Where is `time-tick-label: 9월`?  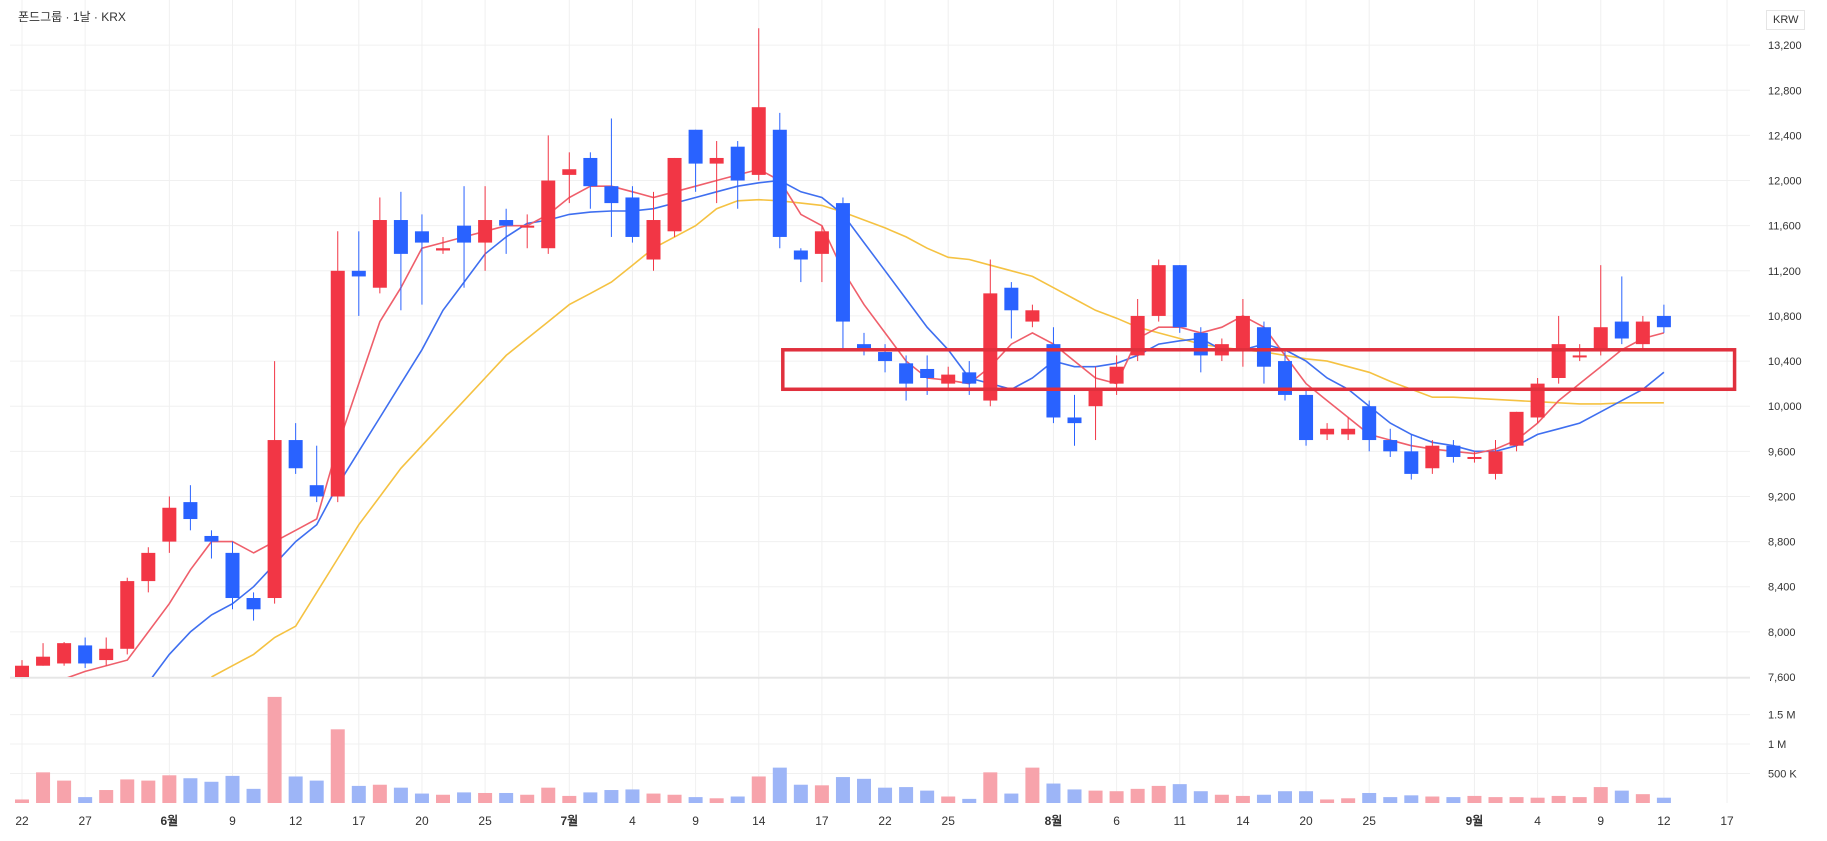 time-tick-label: 9월 is located at coordinates (1475, 820).